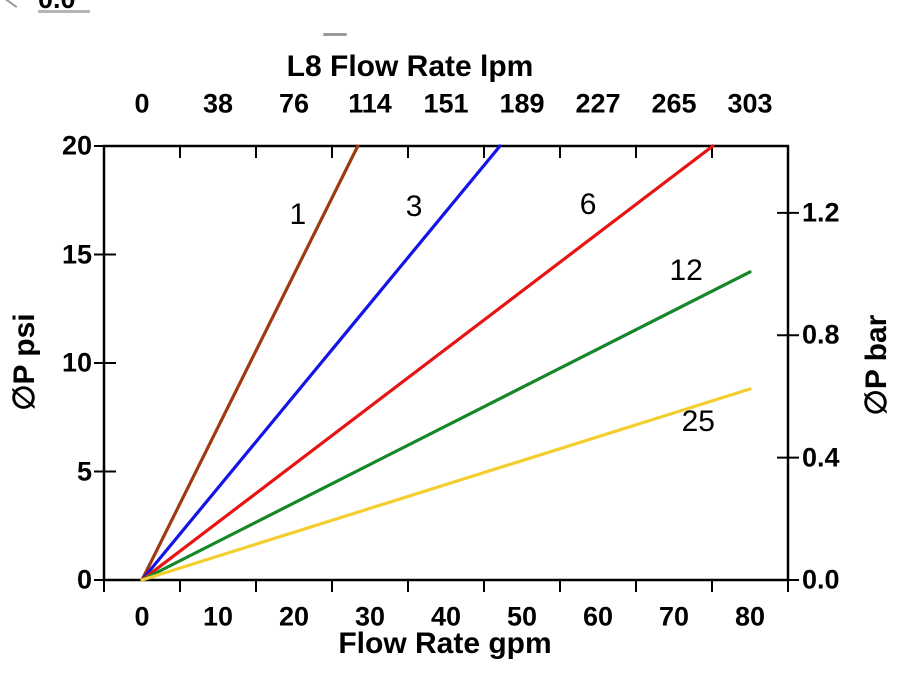 Image resolution: width=920 pixels, height=692 pixels. Describe the element at coordinates (76, 362) in the screenshot. I see `left-tick-label-10: 10` at that location.